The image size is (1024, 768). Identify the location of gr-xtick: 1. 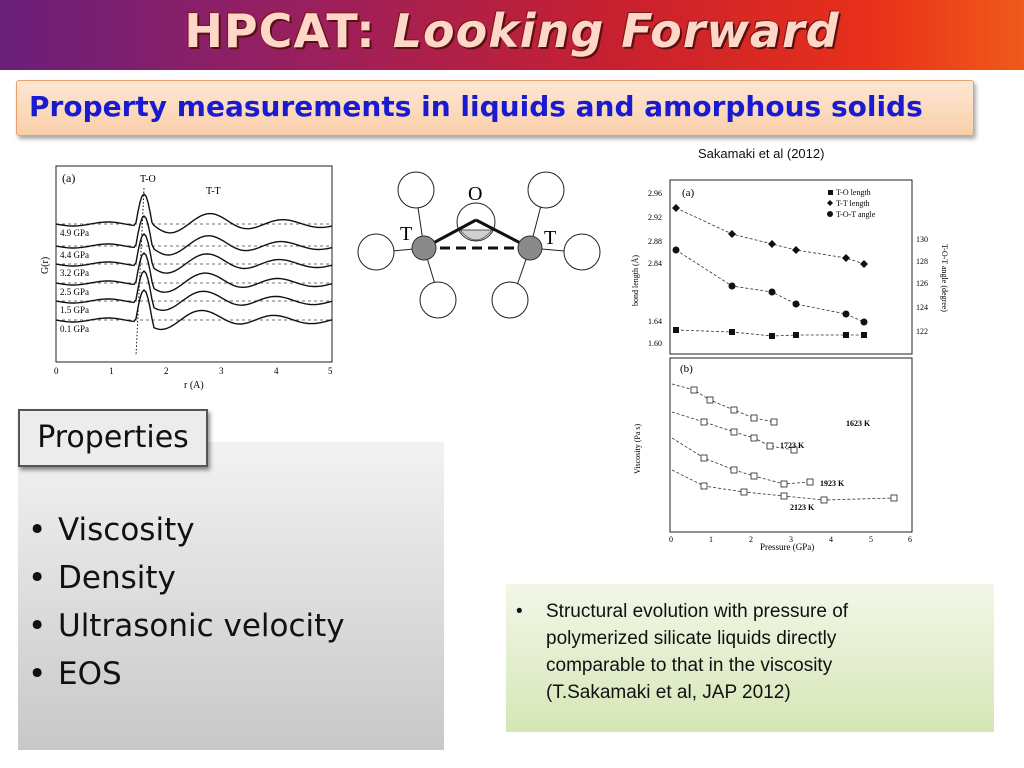
(111, 371).